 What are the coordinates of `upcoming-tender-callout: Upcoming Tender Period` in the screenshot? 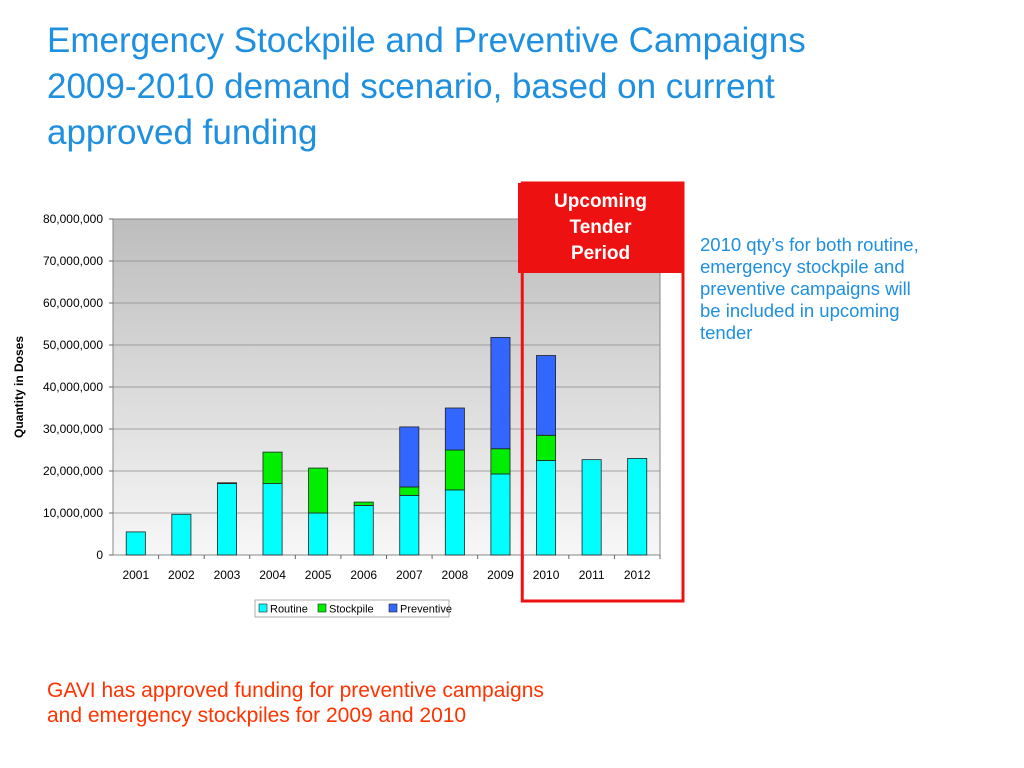 It's located at (600, 228).